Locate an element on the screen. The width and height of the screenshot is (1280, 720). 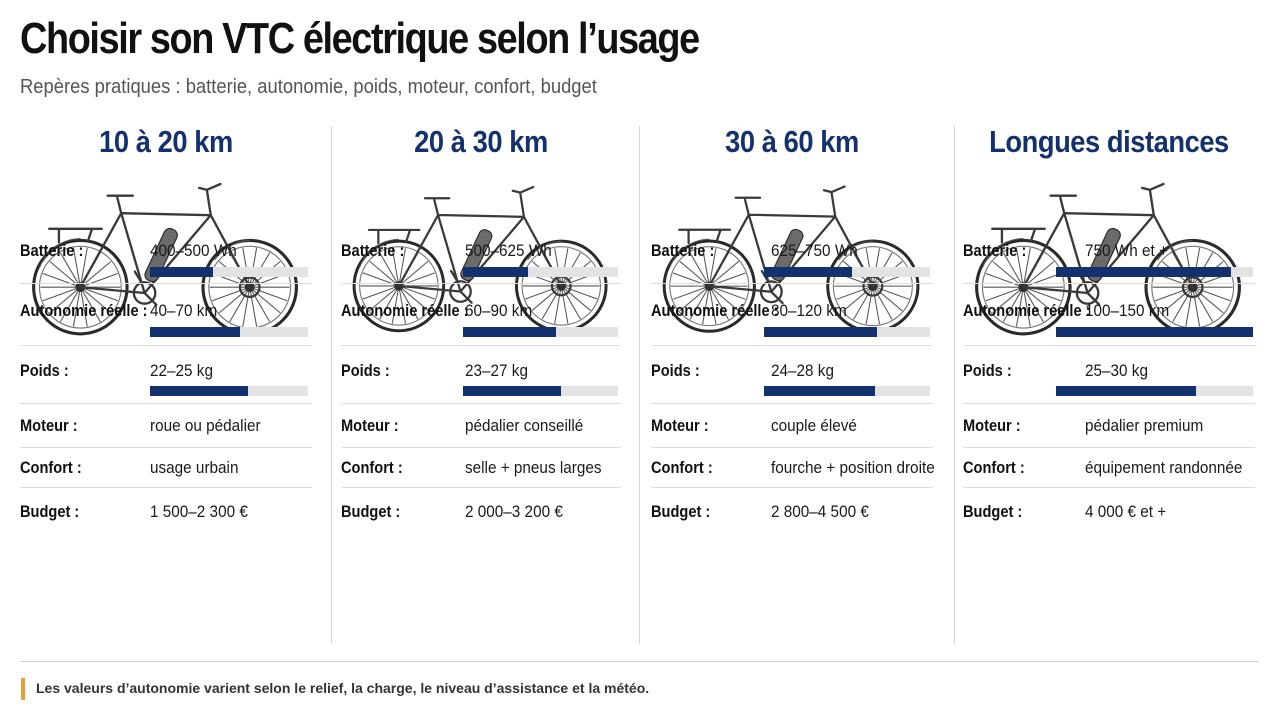
spec-row-moteur: Moteur : couple élevé is located at coordinates (792, 426).